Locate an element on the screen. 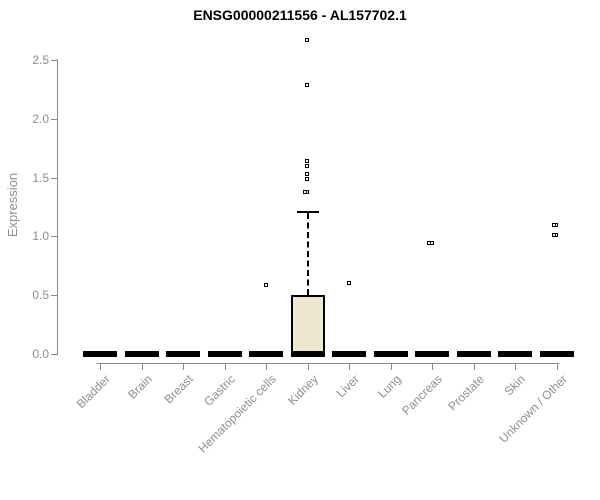 The width and height of the screenshot is (600, 500). upper-whisker is located at coordinates (307, 254).